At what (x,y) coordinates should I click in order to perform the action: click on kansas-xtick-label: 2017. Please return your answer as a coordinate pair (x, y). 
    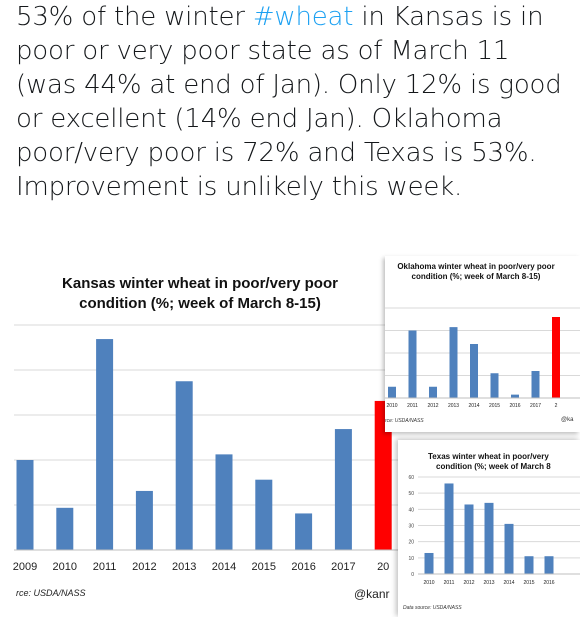
    Looking at the image, I should click on (343, 567).